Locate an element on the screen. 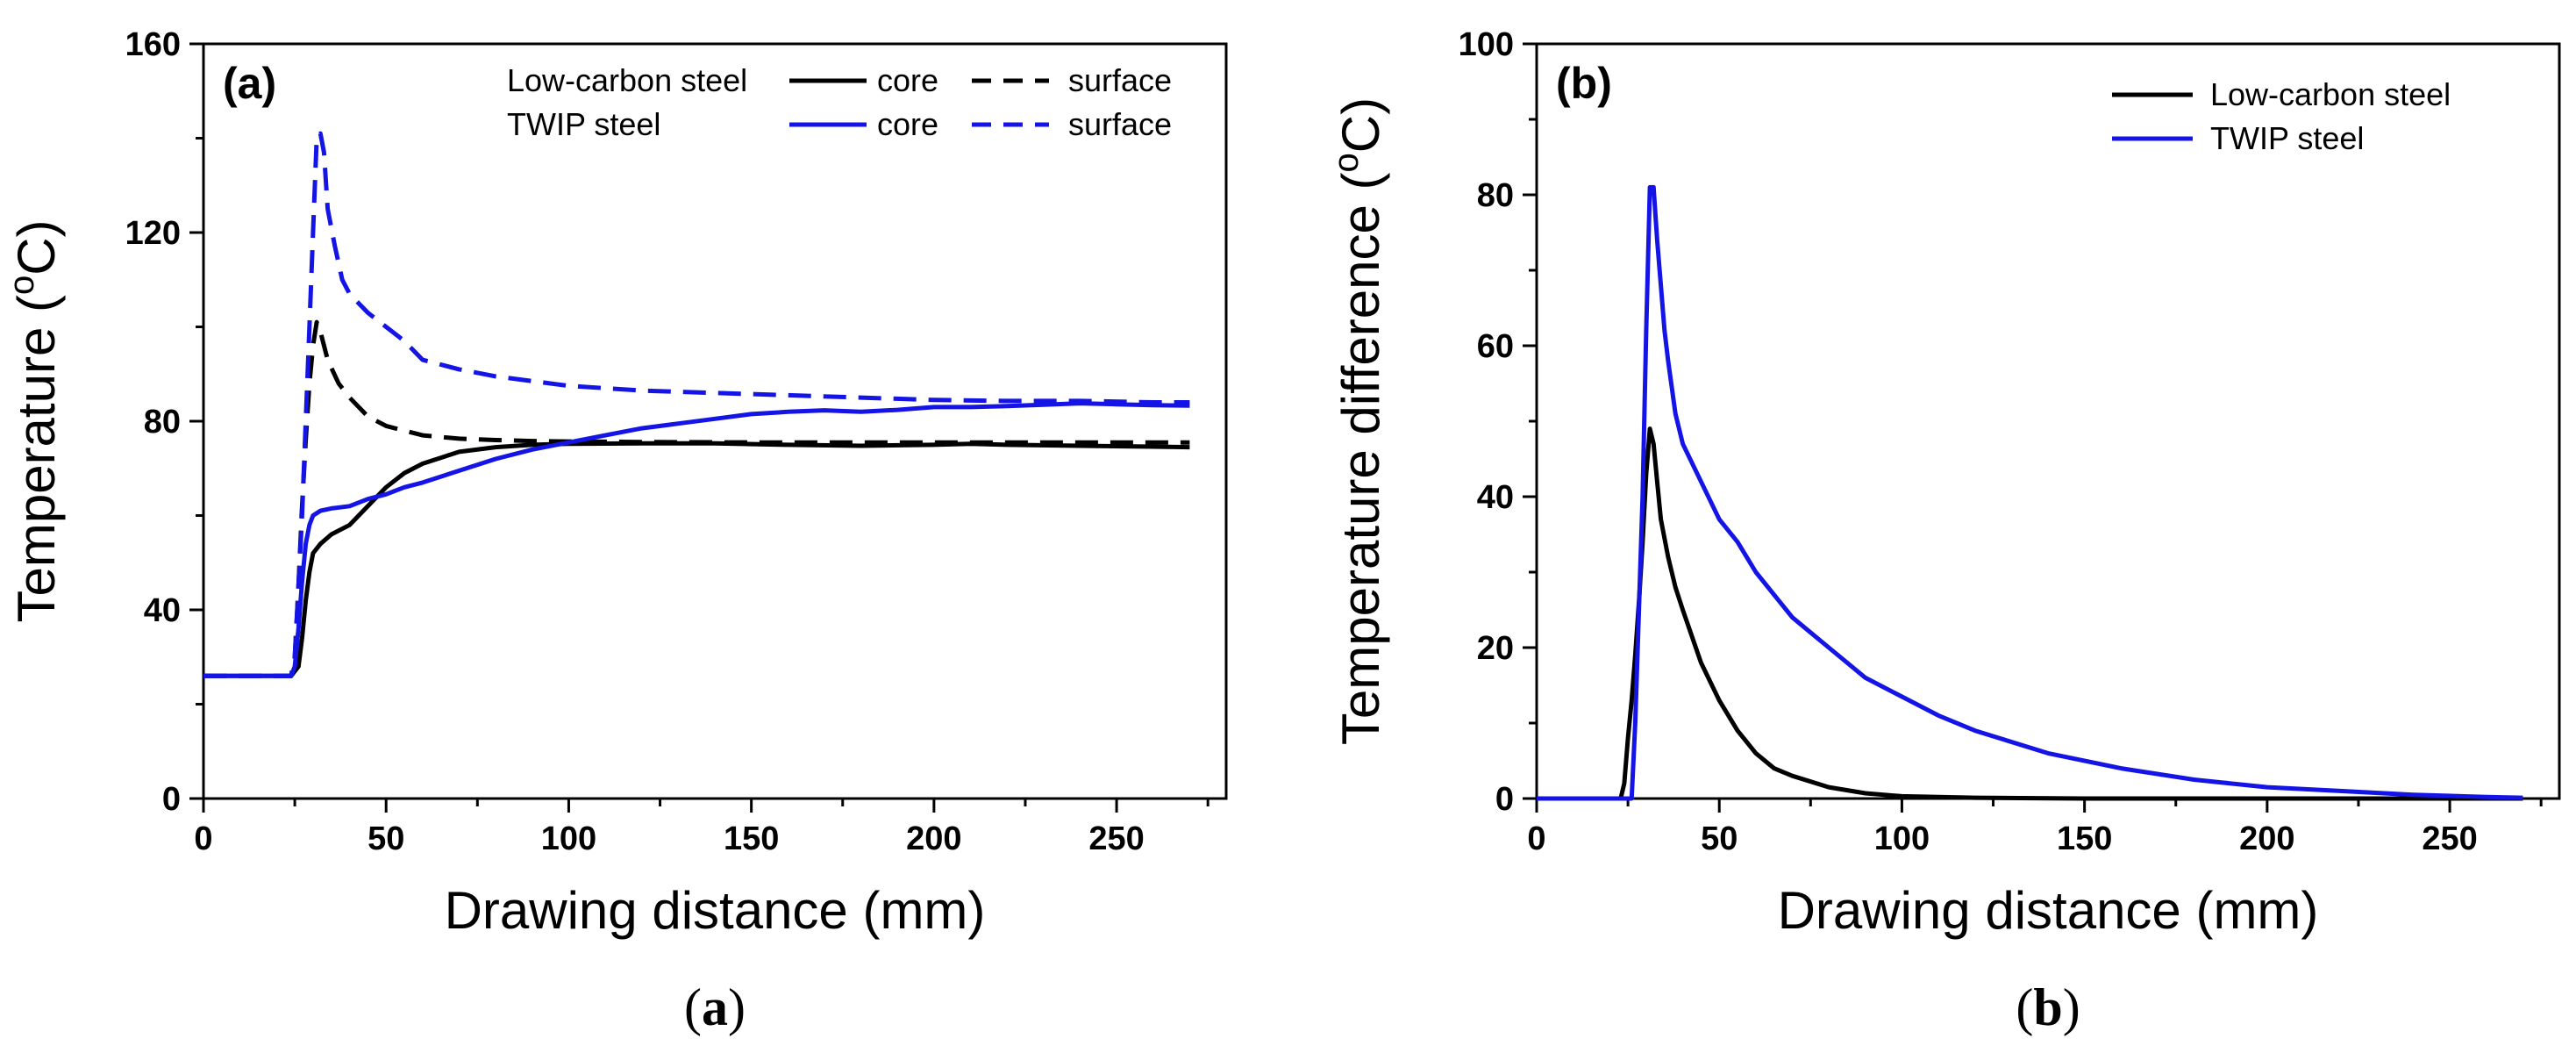  panel-label: (b) is located at coordinates (1584, 83).